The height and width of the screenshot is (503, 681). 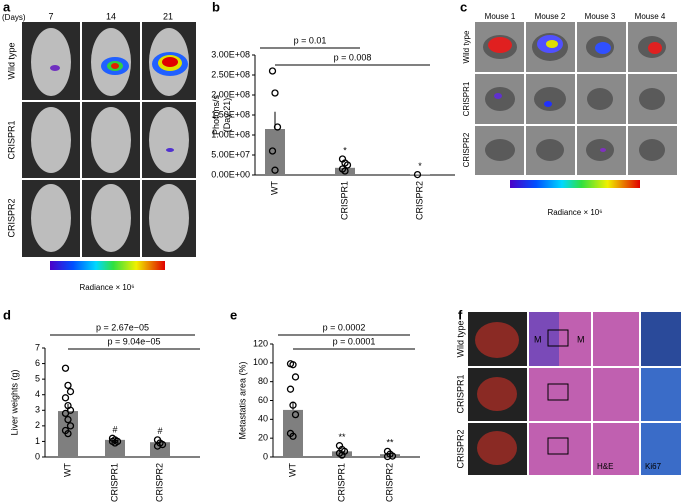 I want to click on y-tick-label: 7, so click(x=37, y=347).